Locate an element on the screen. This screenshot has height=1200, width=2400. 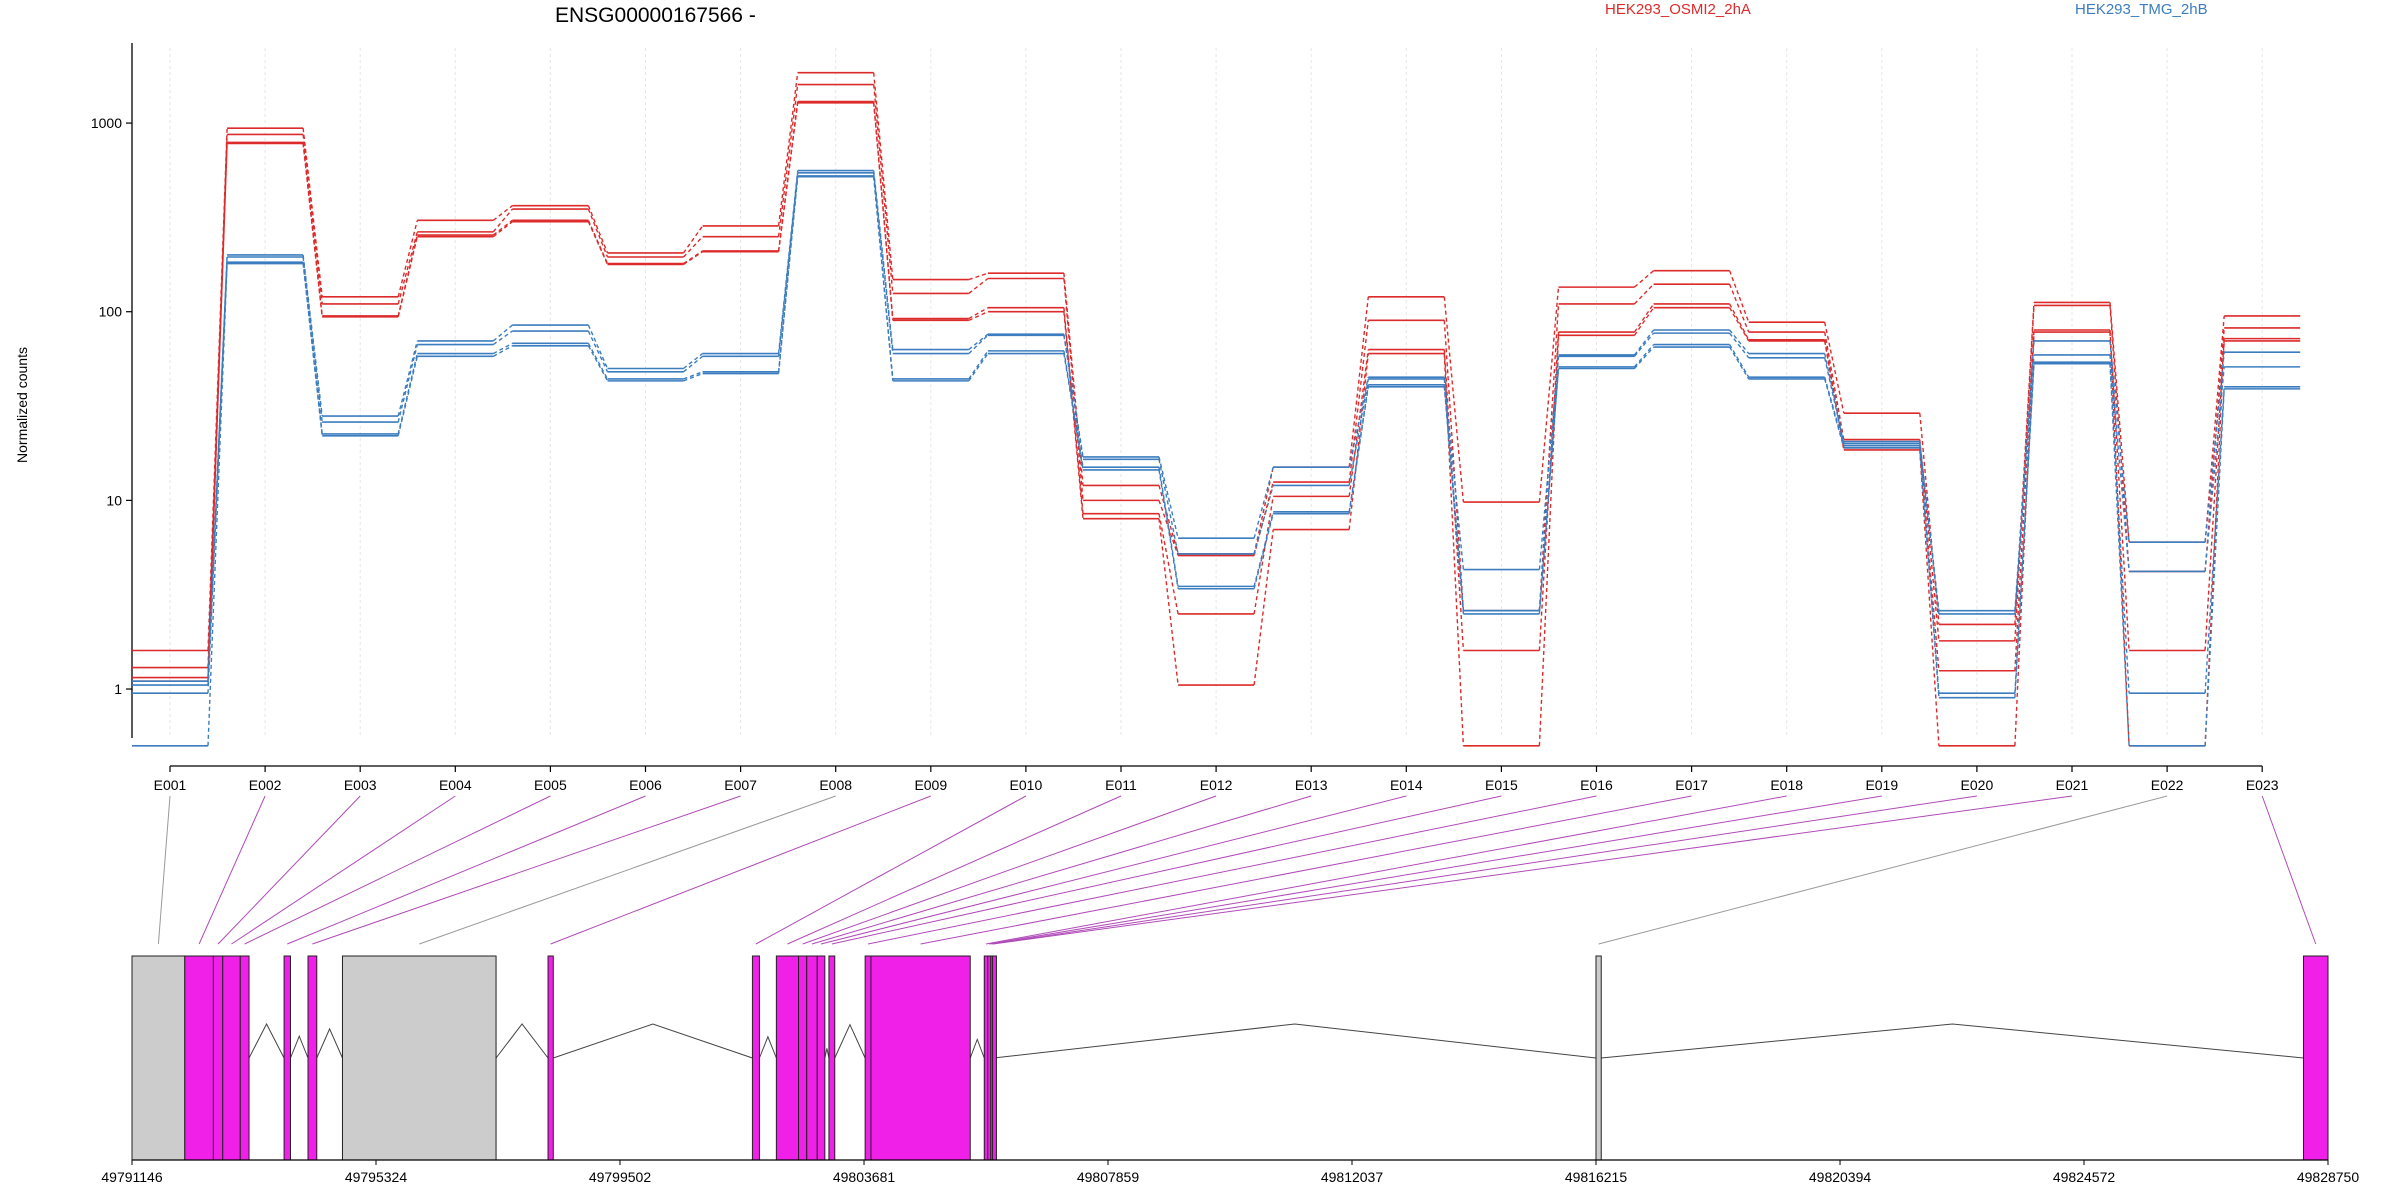
x-tick-label: E015 is located at coordinates (1501, 785).